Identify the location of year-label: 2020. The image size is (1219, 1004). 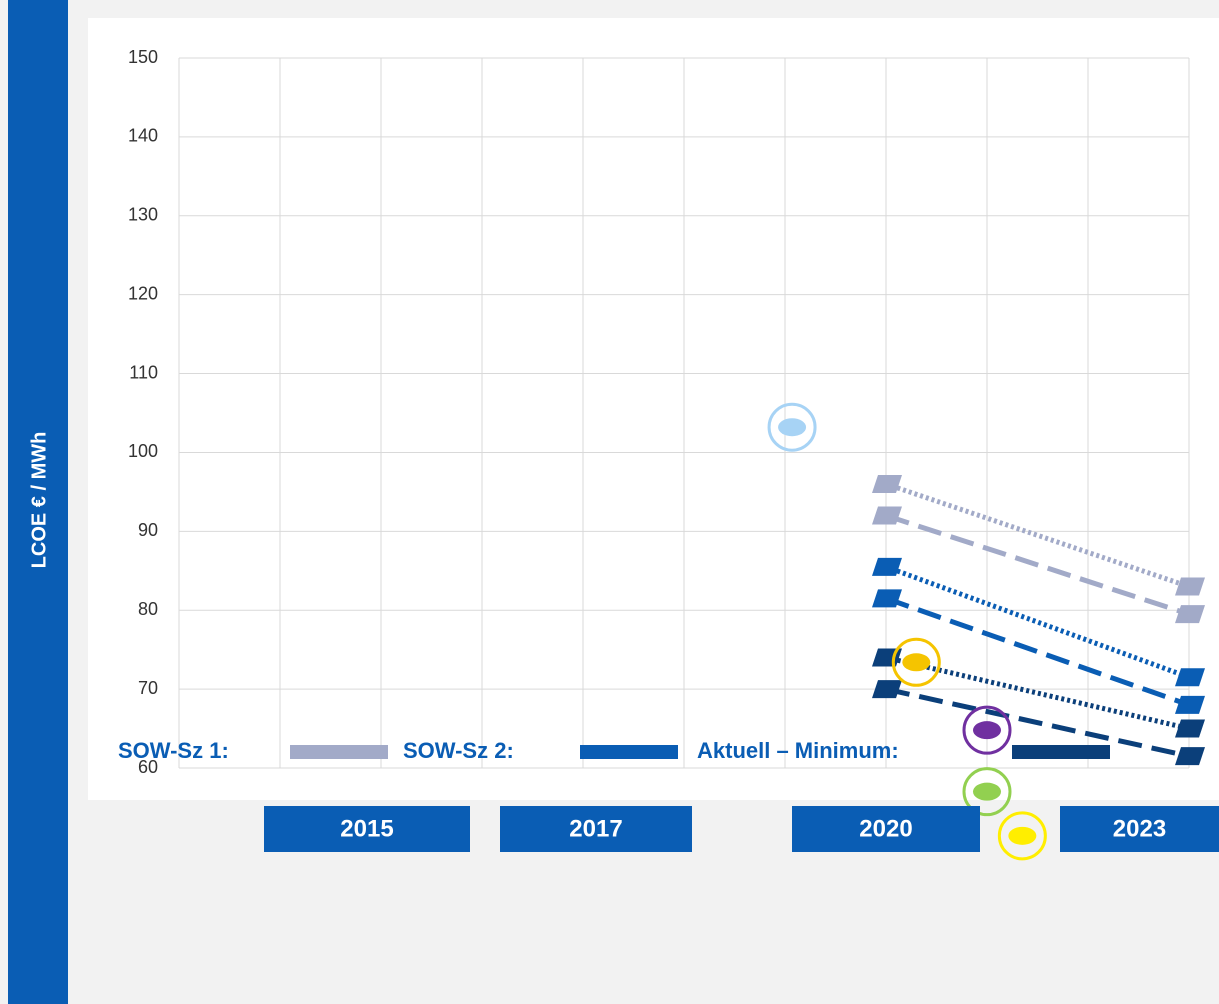
(885, 828).